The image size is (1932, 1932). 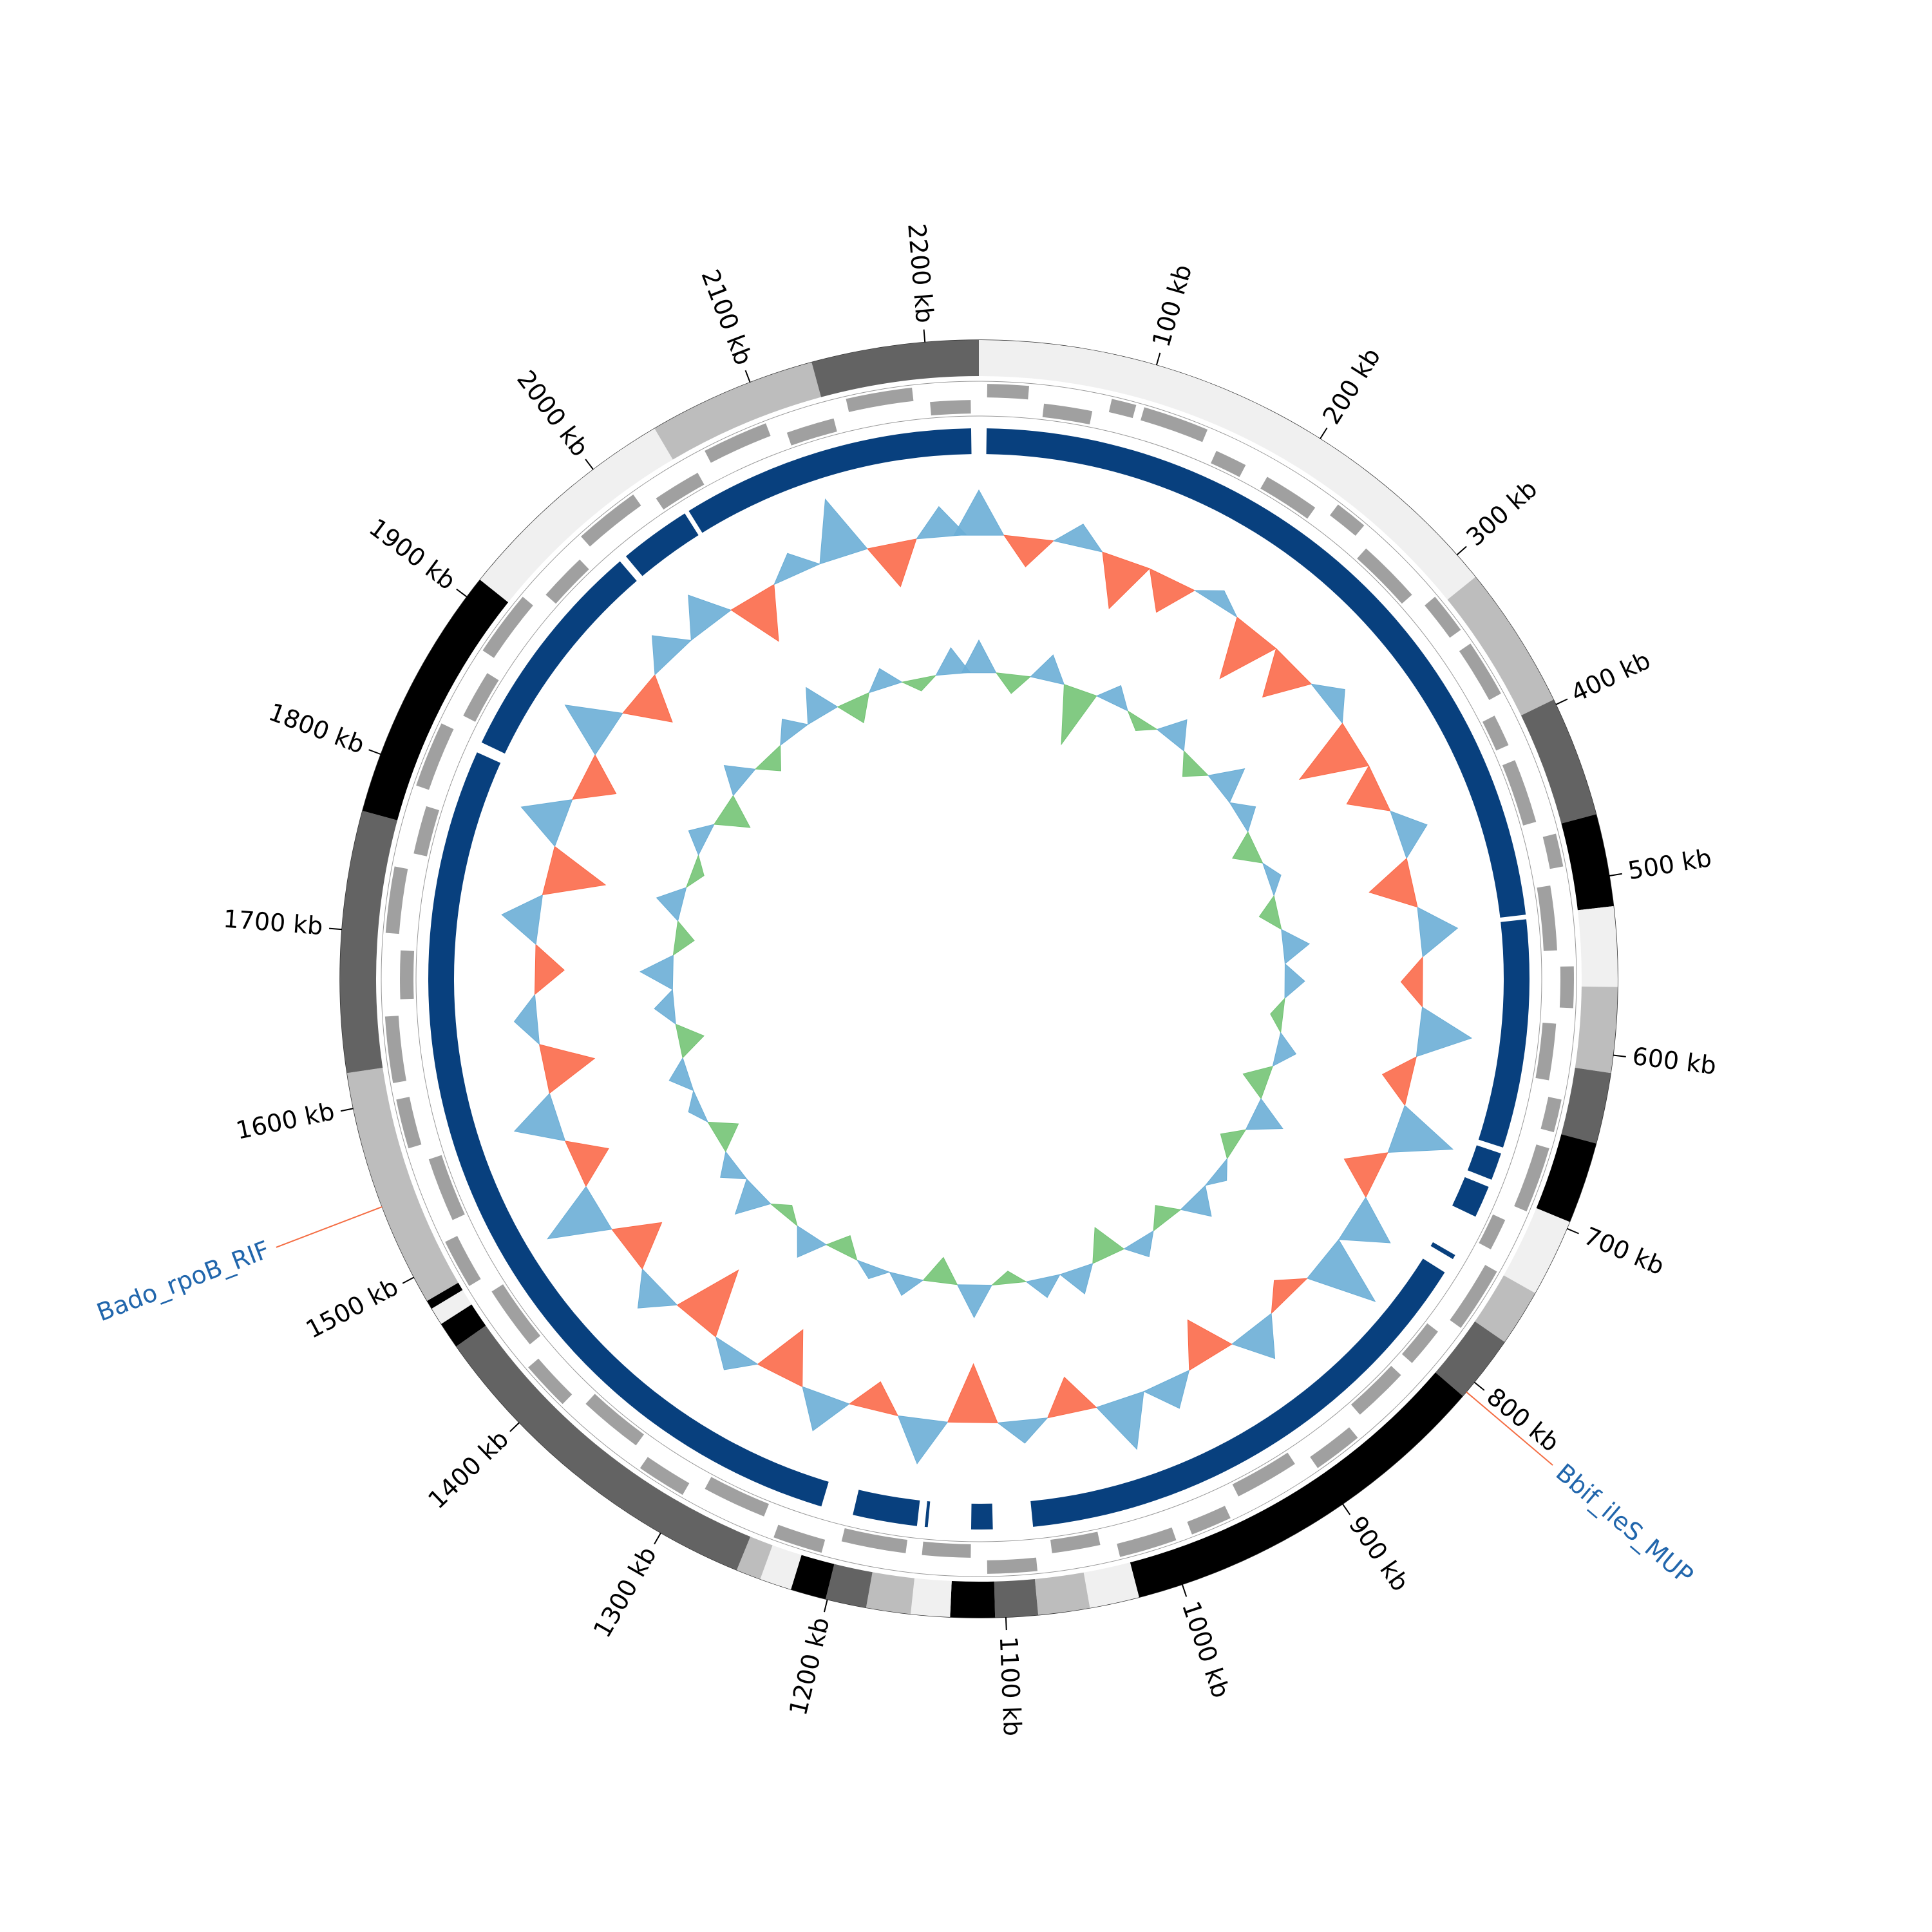 What do you see at coordinates (412, 554) in the screenshot?
I see `tick-label: 1900 kb` at bounding box center [412, 554].